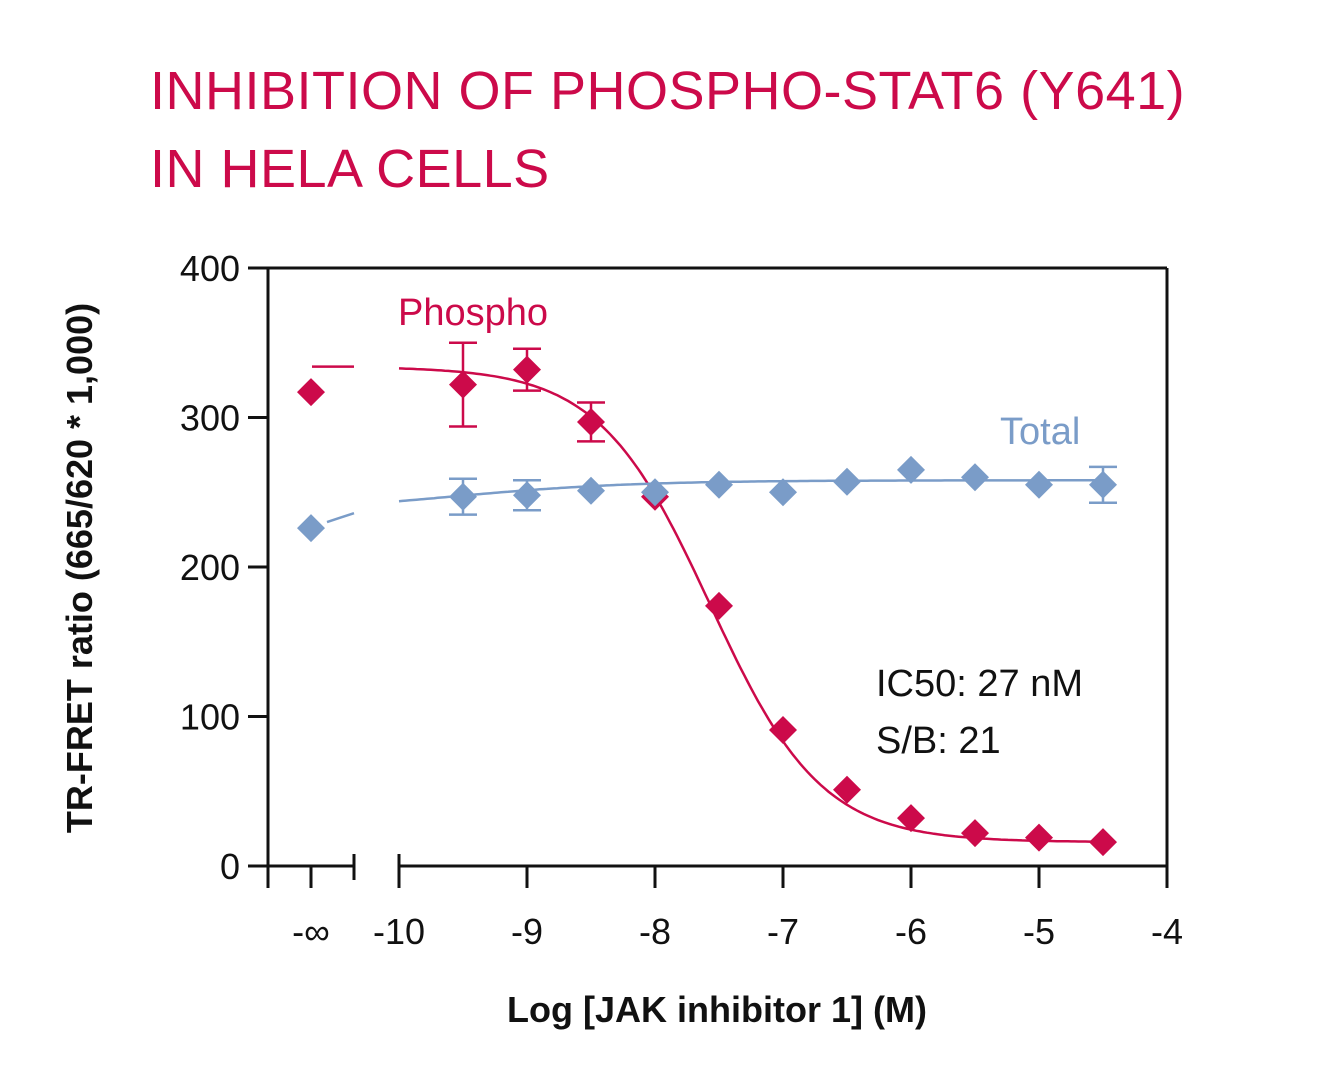 The image size is (1331, 1076). I want to click on y-tick-label: 200, so click(210, 567).